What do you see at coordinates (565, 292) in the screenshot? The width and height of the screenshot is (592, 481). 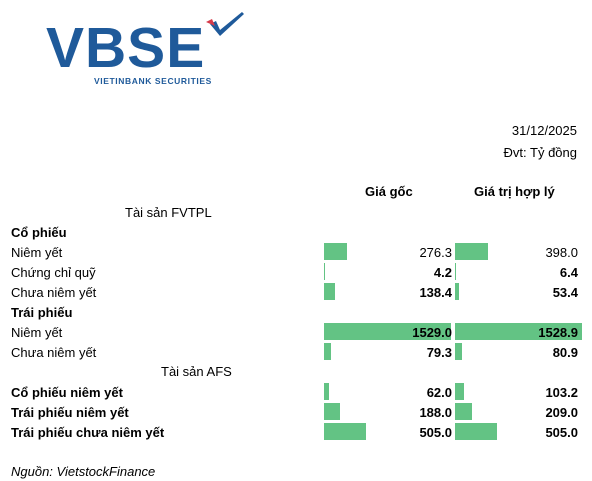 I see `fair-value: 53.4` at bounding box center [565, 292].